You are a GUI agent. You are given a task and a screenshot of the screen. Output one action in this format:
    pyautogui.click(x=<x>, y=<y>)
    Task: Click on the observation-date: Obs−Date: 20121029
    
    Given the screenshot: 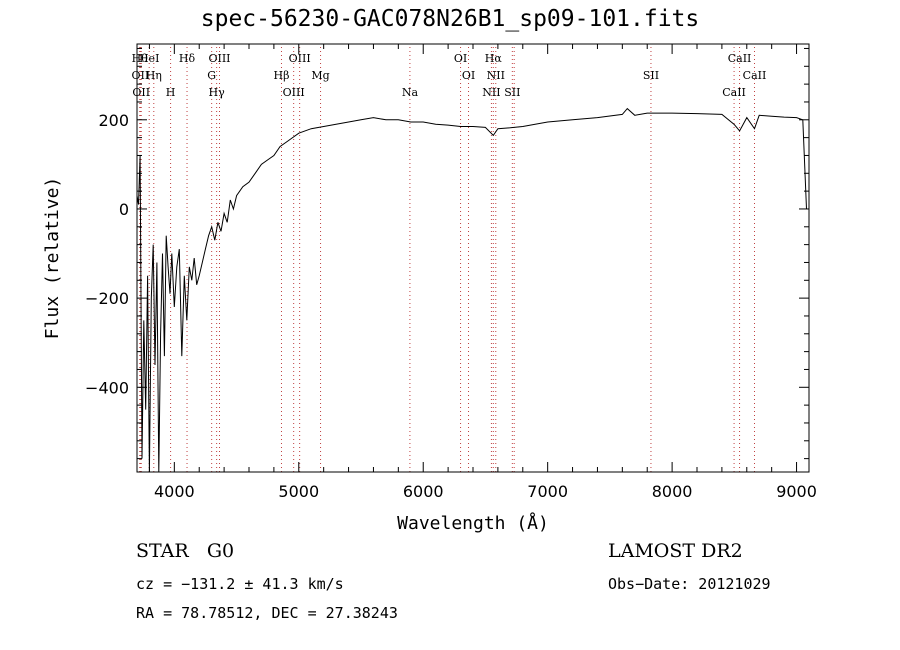 What is the action you would take?
    pyautogui.click(x=689, y=584)
    